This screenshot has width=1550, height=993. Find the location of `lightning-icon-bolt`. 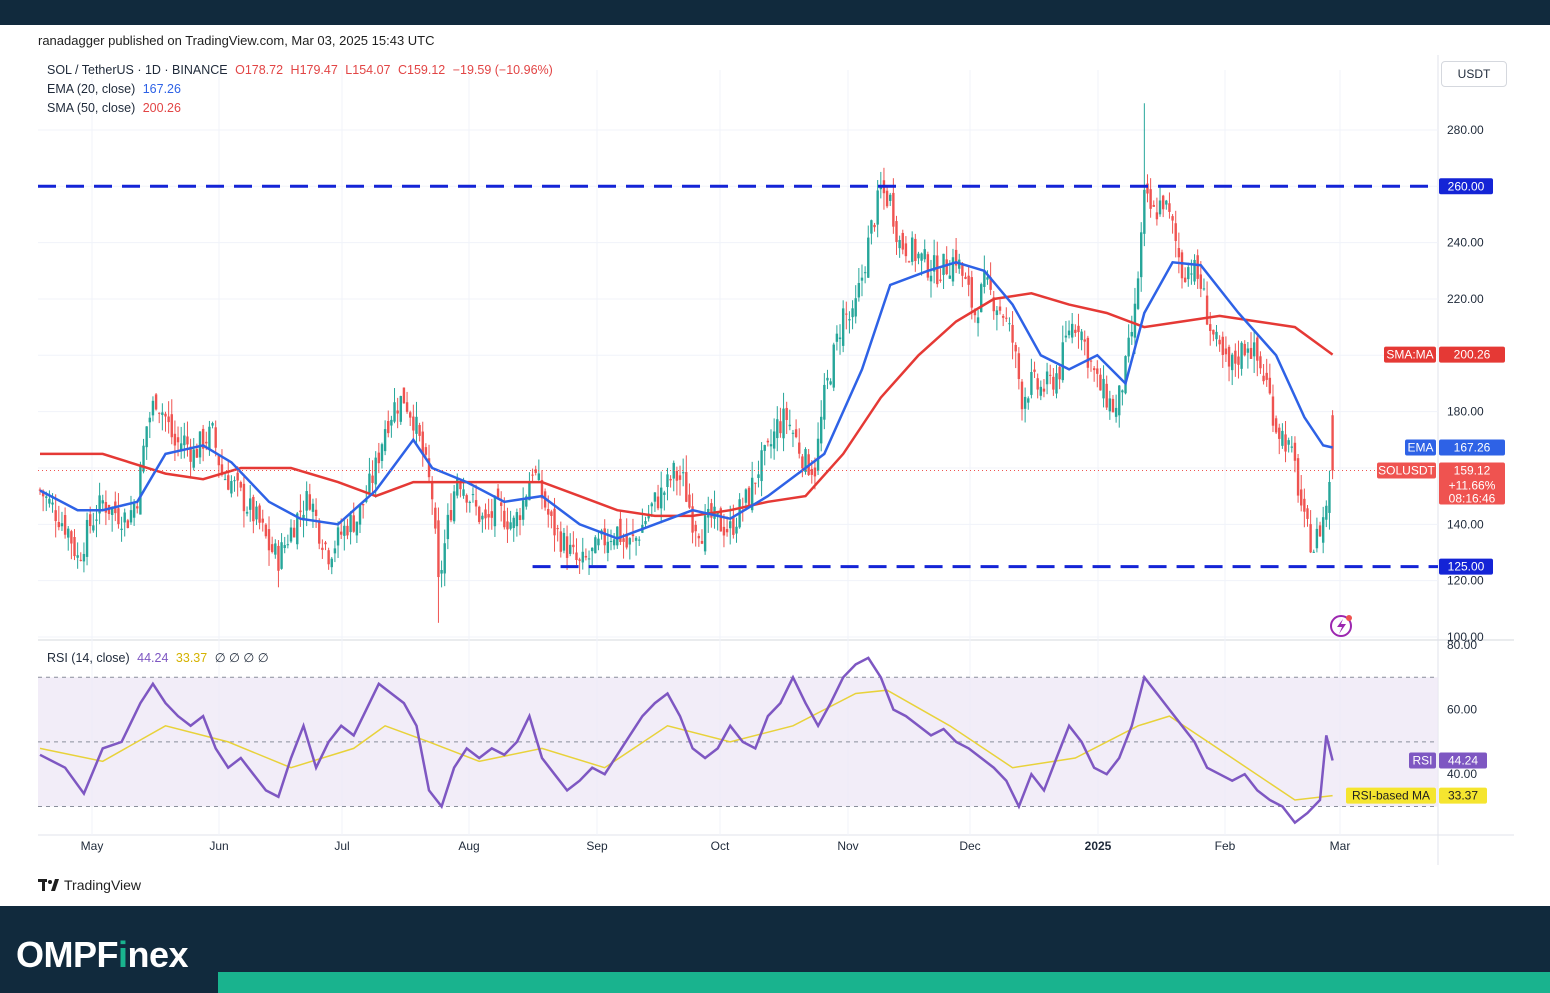

lightning-icon-bolt is located at coordinates (1341, 626).